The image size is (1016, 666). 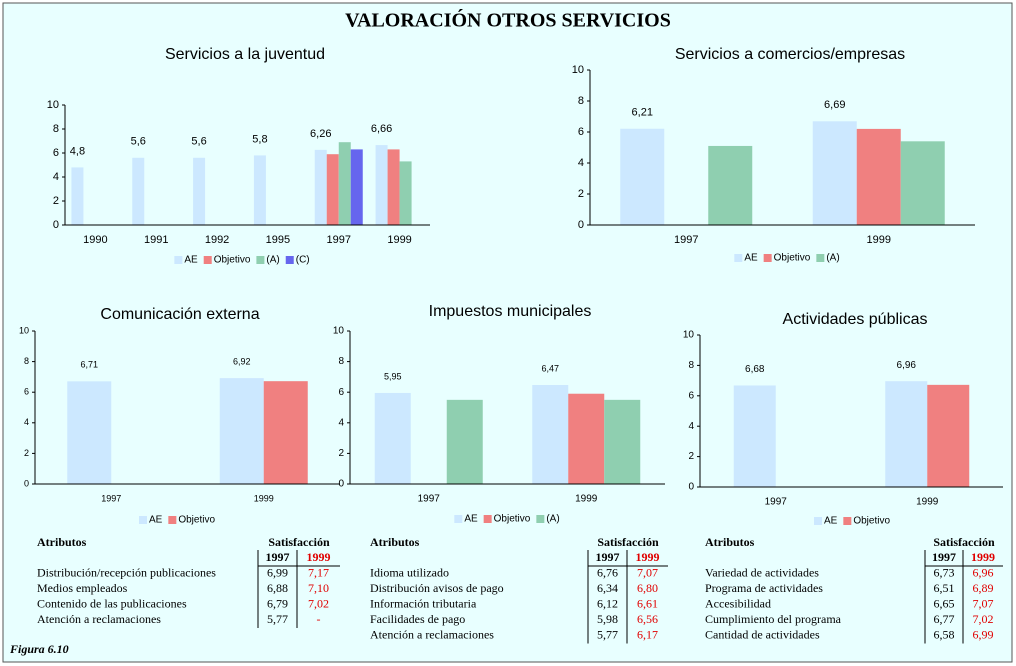 I want to click on cell-1997: 6,65, so click(x=944, y=604).